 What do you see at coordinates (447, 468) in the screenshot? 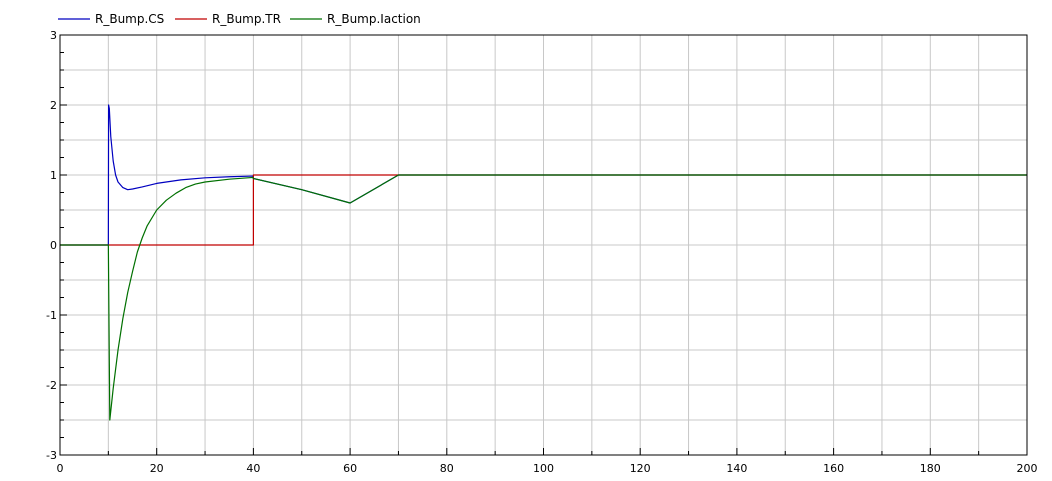
I see `x-tick-label: 80` at bounding box center [447, 468].